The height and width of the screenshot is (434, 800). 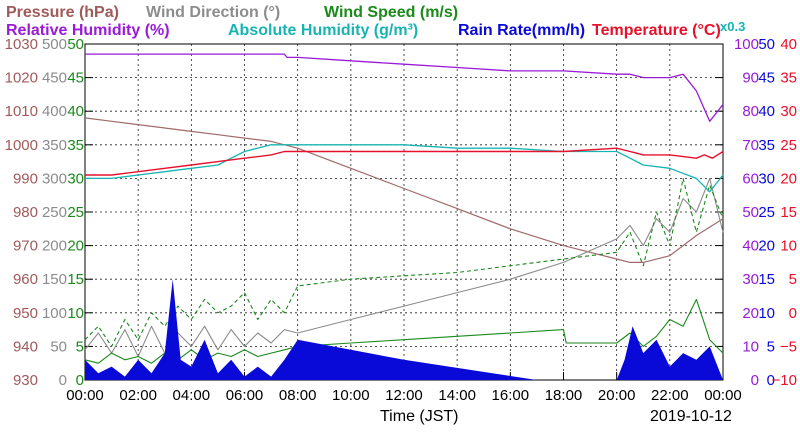 I want to click on left-tick-label: 960, so click(x=25, y=279).